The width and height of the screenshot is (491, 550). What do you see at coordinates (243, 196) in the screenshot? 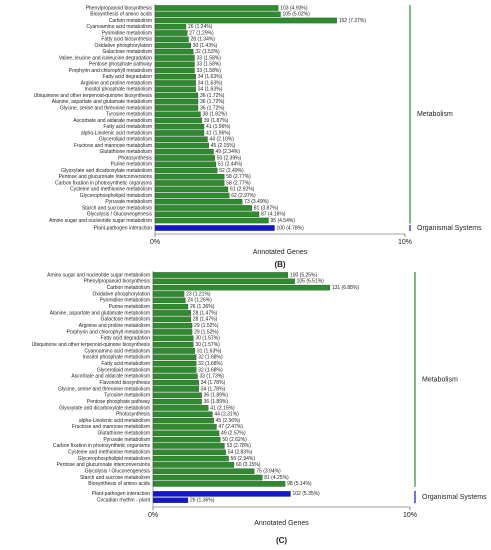
I see `value-label: 62 (2.97%)` at bounding box center [243, 196].